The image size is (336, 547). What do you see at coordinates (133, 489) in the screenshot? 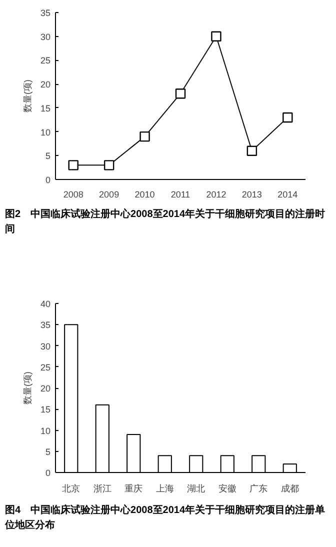
I see `x-tick-label: 重庆` at bounding box center [133, 489].